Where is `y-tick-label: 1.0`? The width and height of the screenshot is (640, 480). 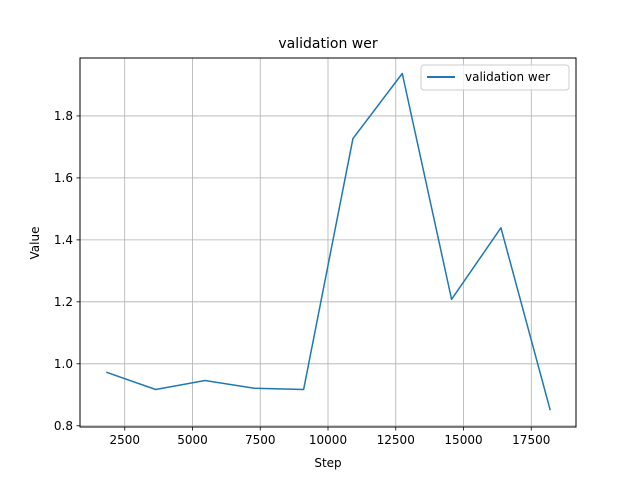 y-tick-label: 1.0 is located at coordinates (63, 364).